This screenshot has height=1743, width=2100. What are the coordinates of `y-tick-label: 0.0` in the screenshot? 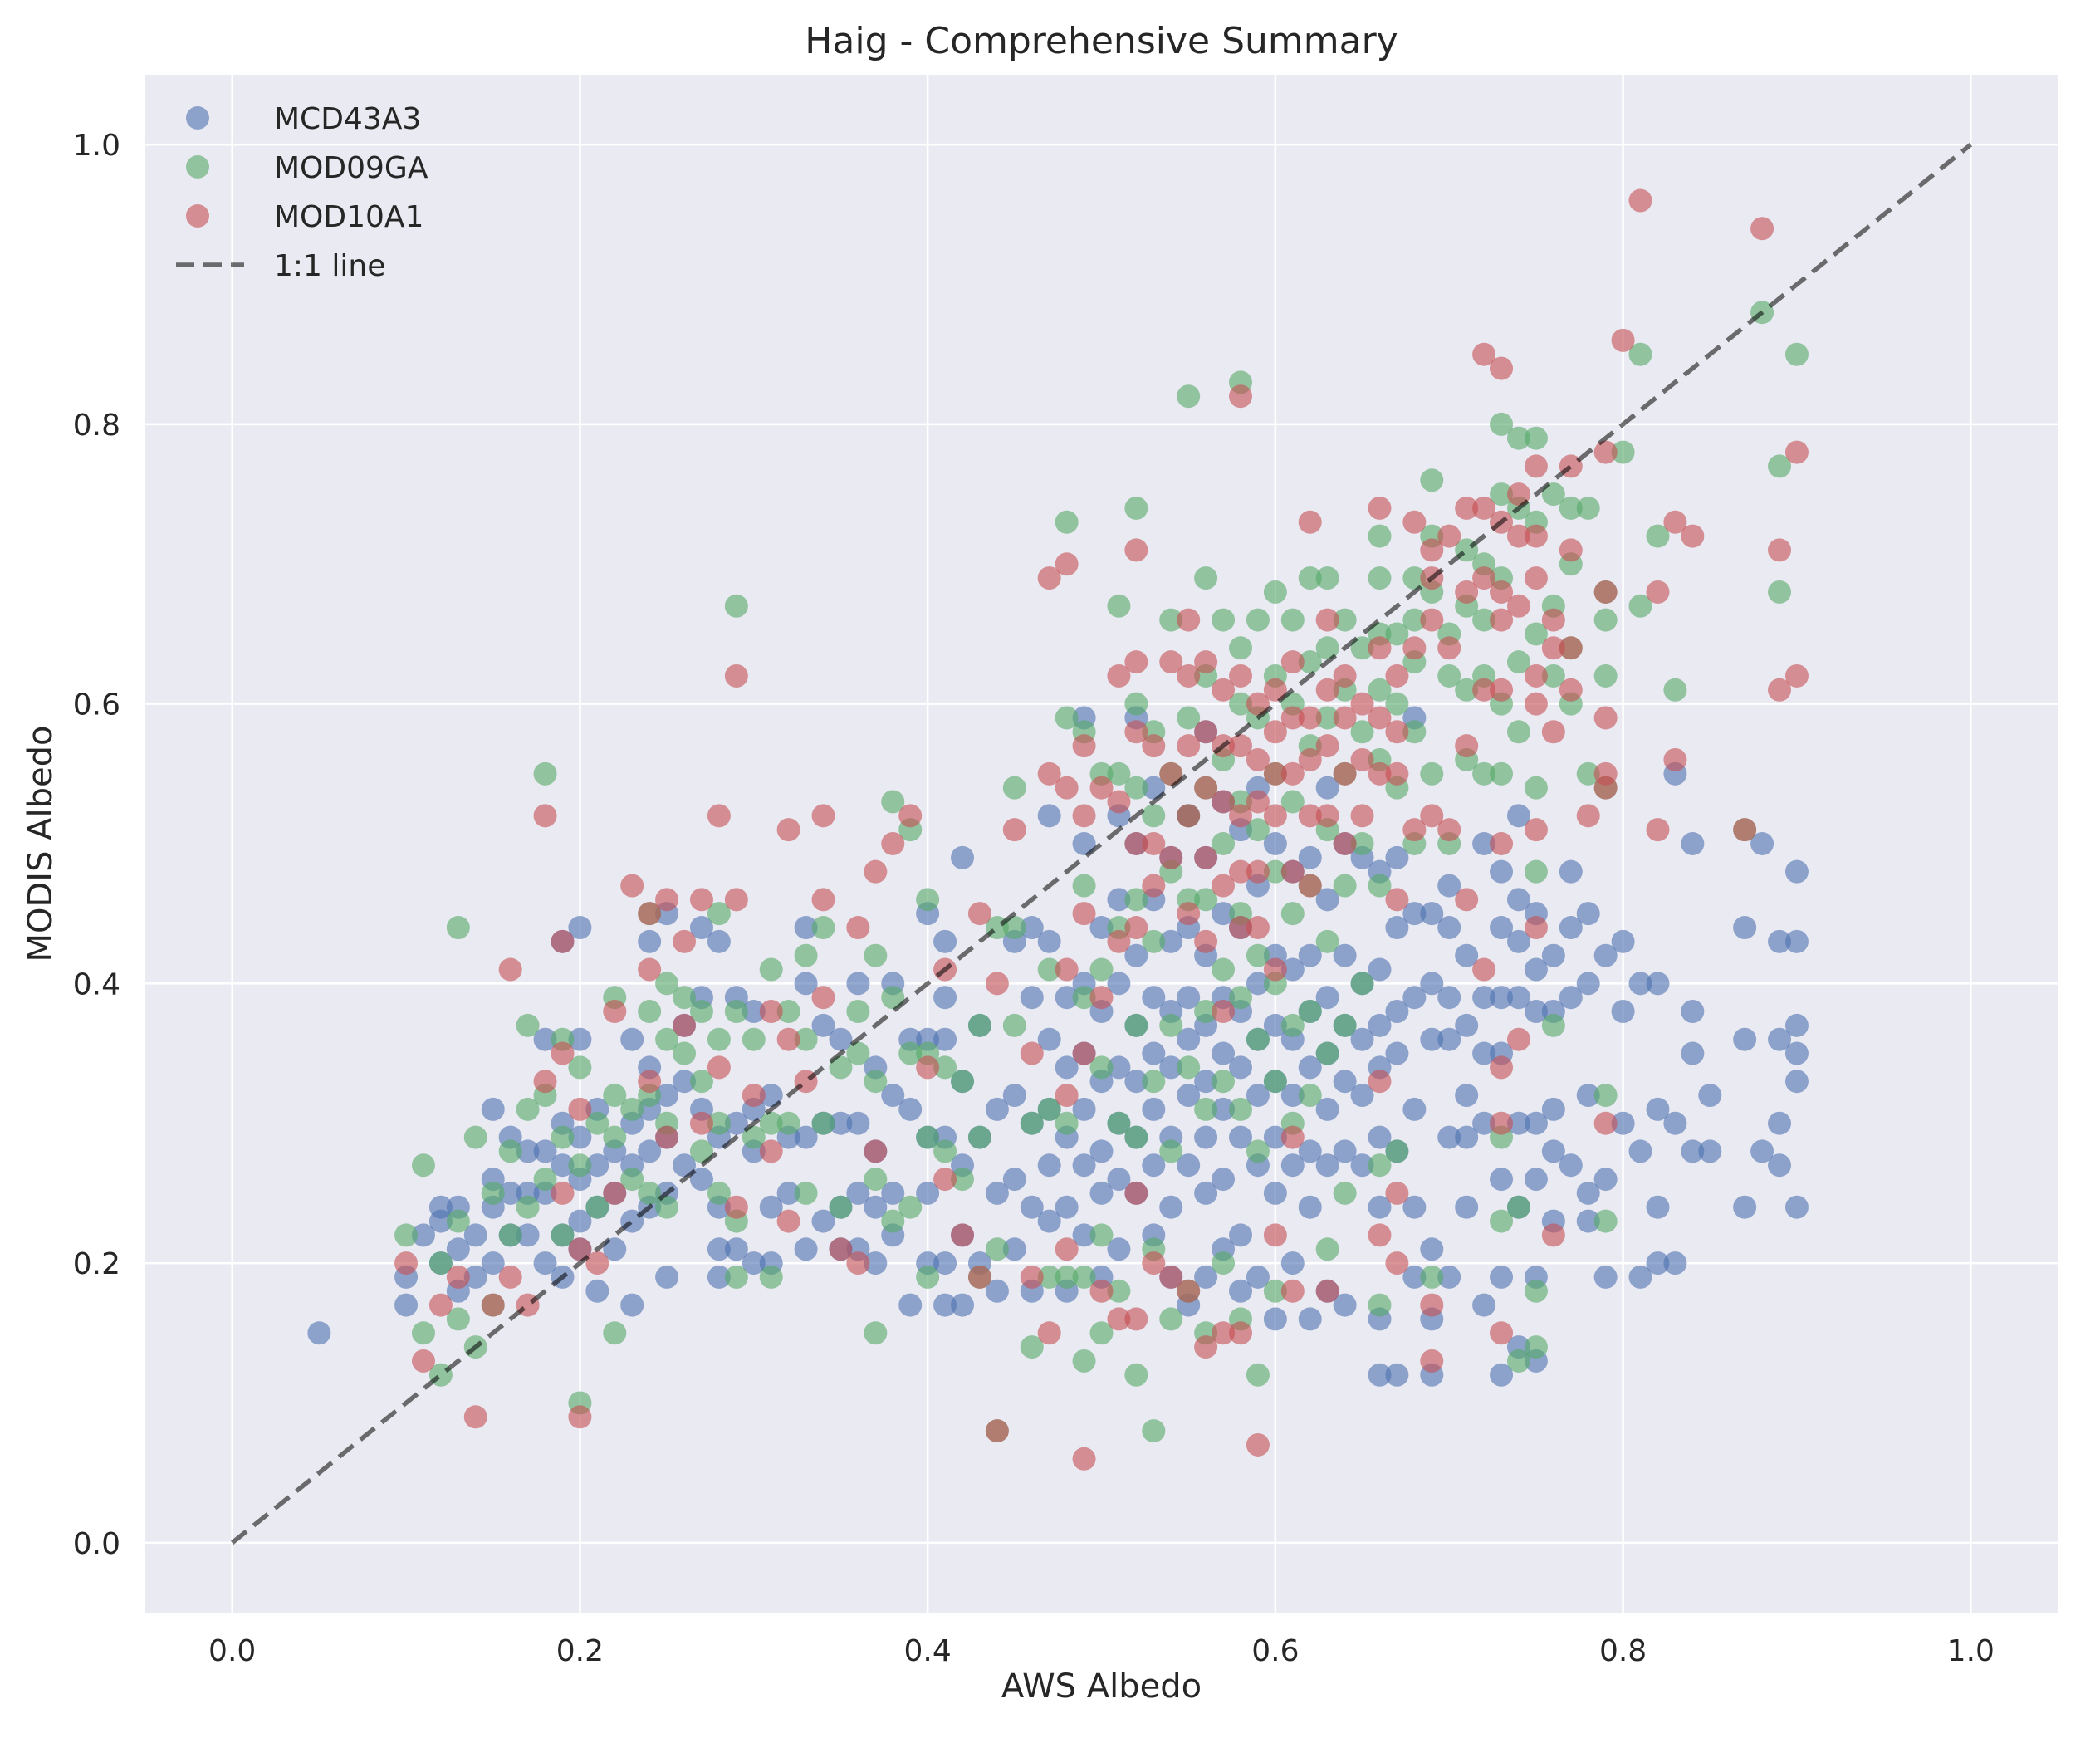 It's located at (96, 1544).